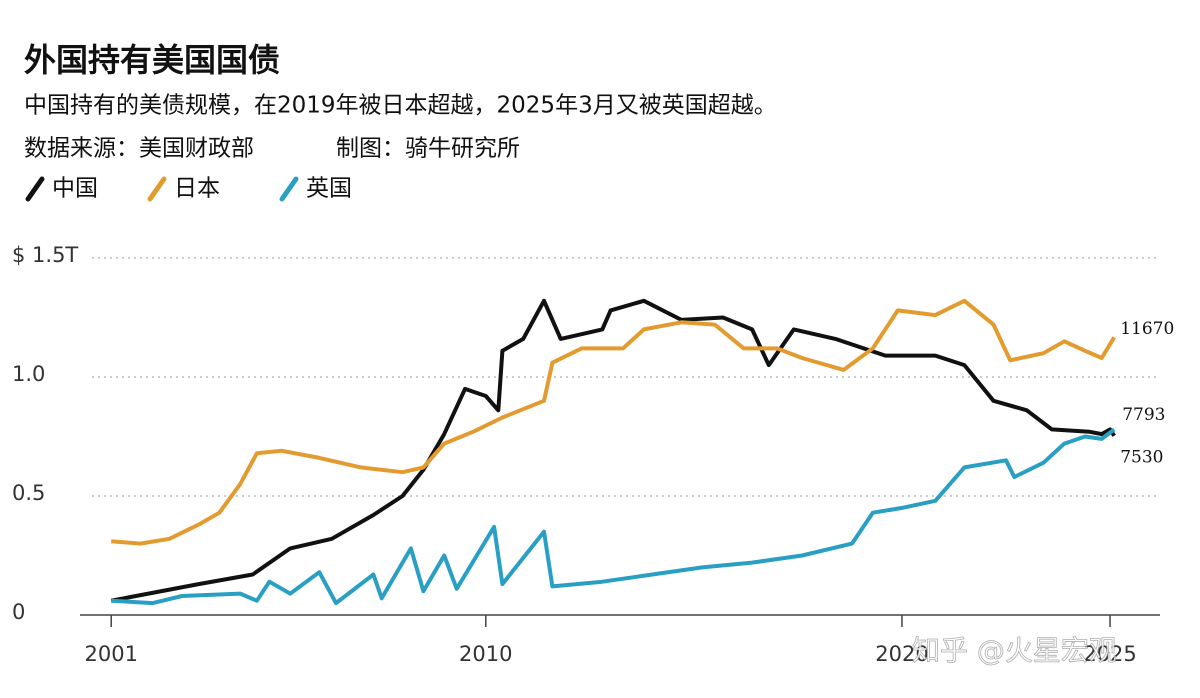 The image size is (1200, 698). What do you see at coordinates (28, 374) in the screenshot?
I see `y-tick-label: 1.0` at bounding box center [28, 374].